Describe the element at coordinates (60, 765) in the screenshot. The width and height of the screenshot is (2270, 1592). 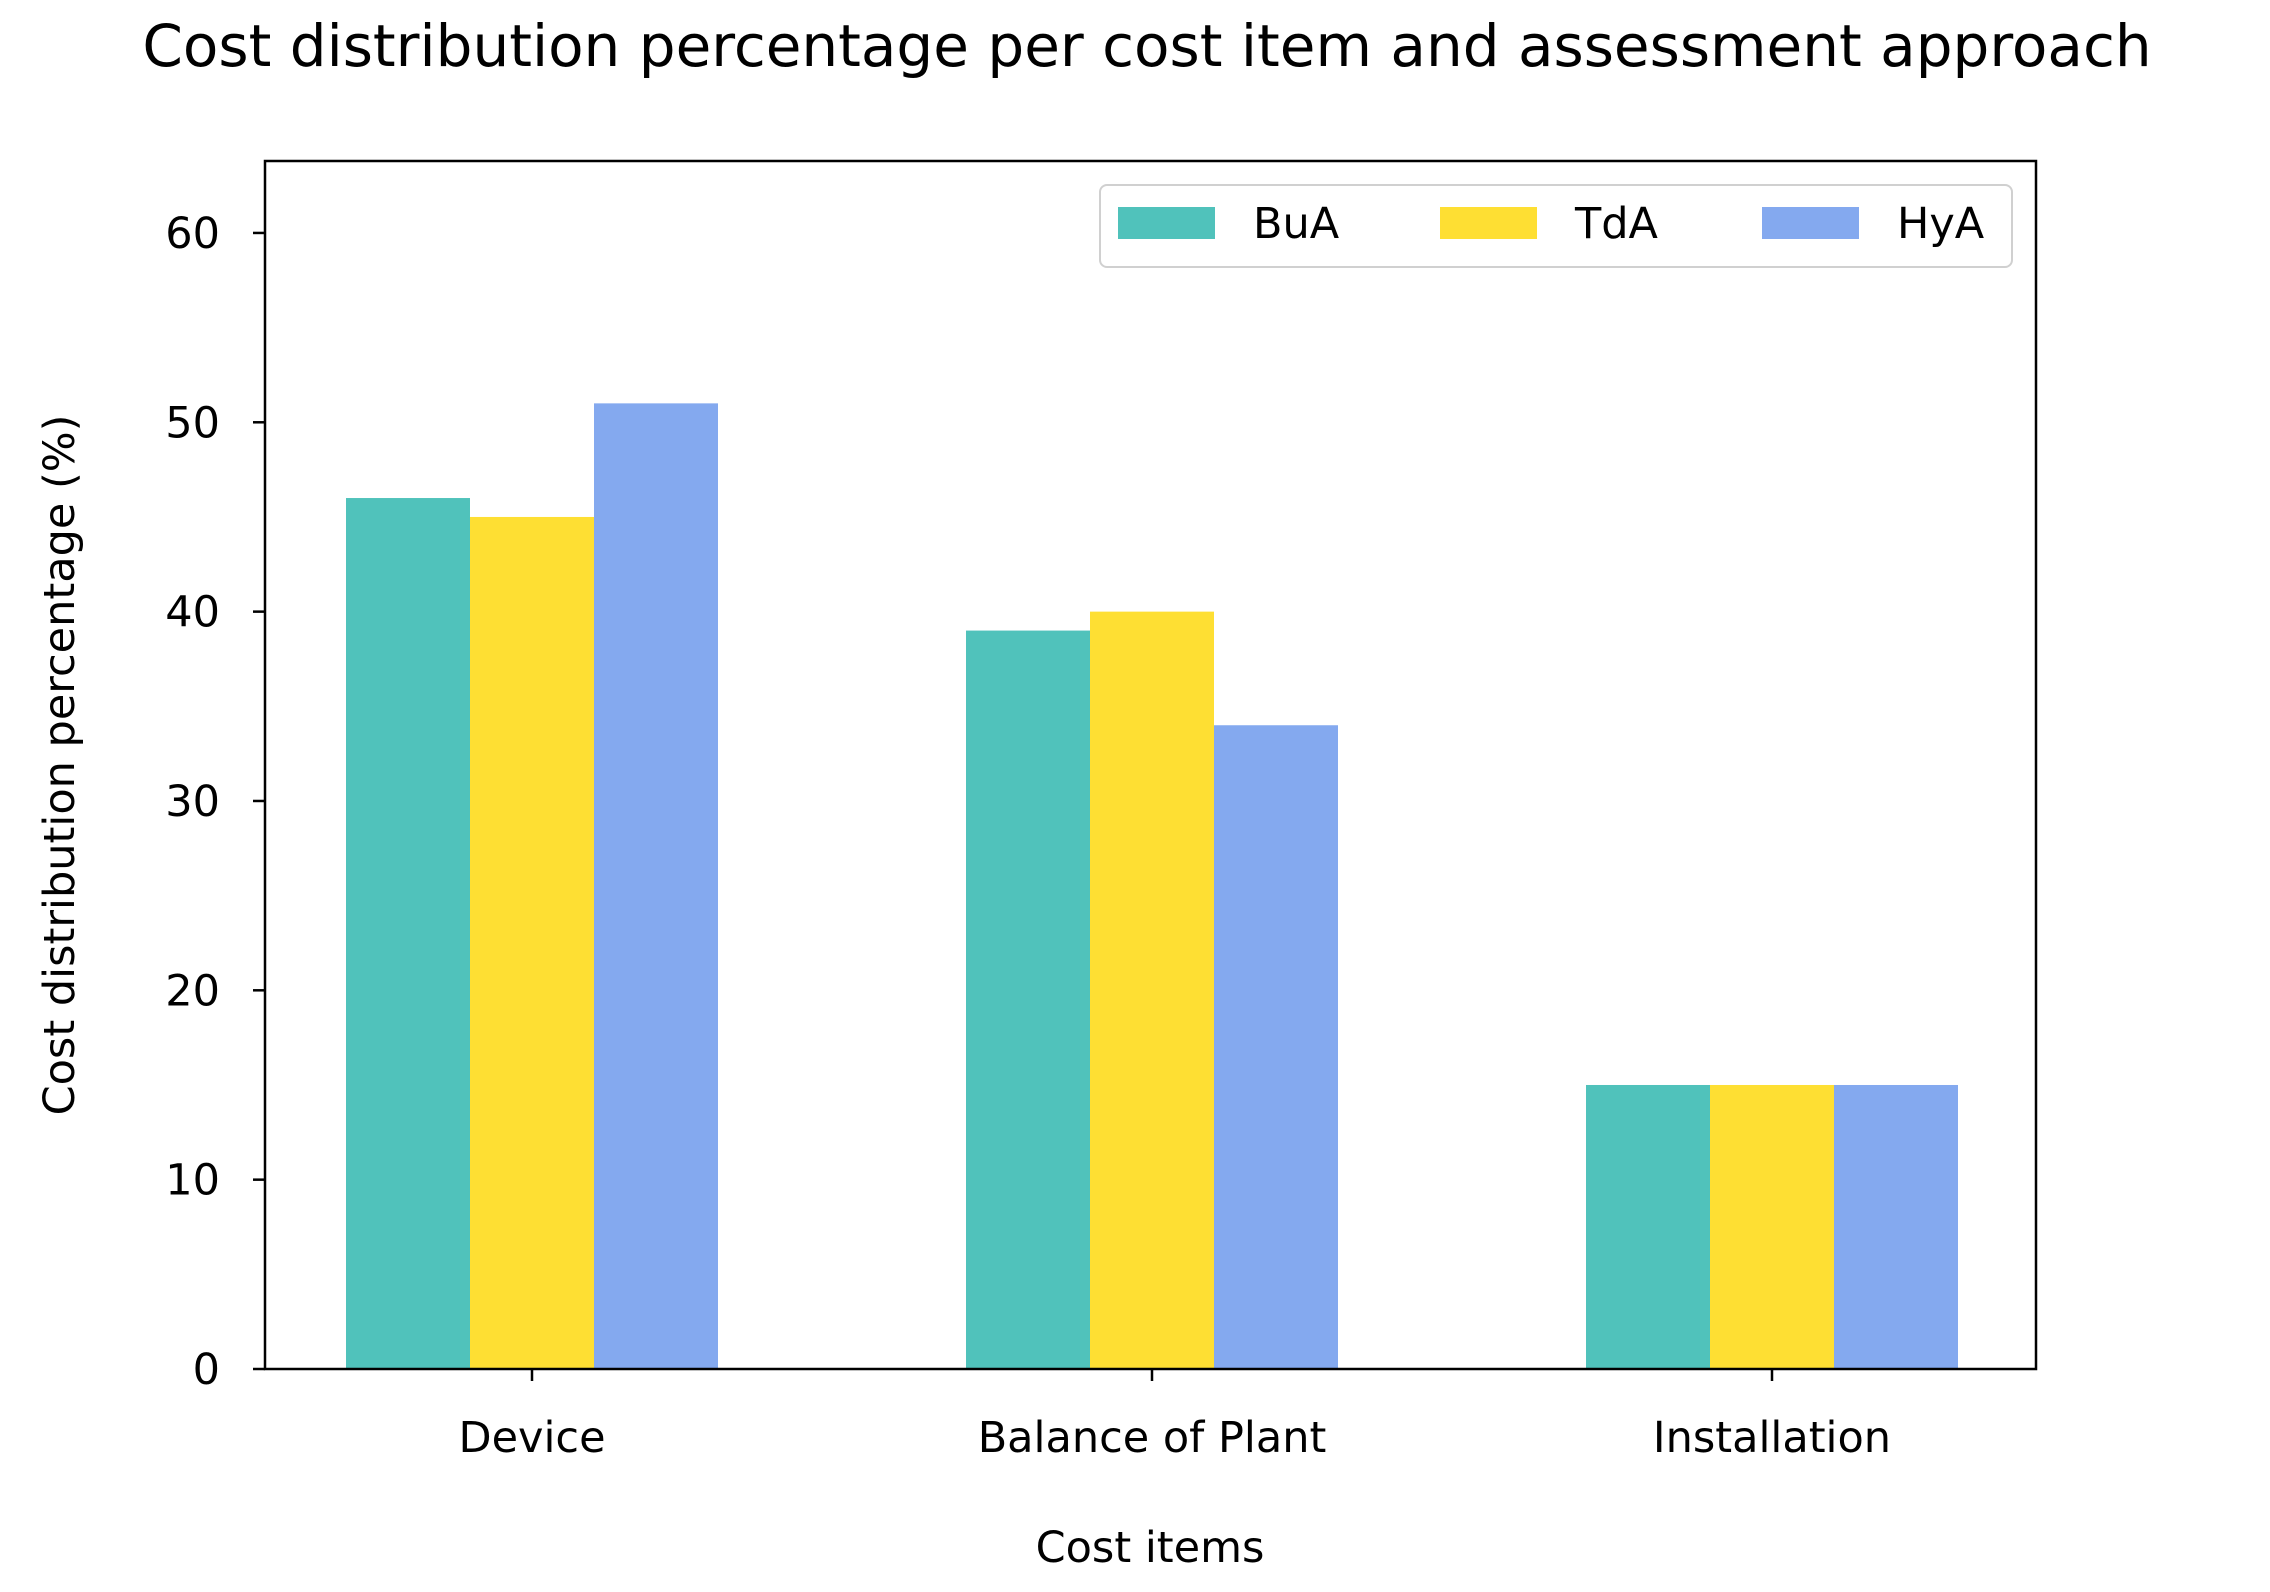
I see `y-axis-label: Cost distribution percentage (%)` at that location.